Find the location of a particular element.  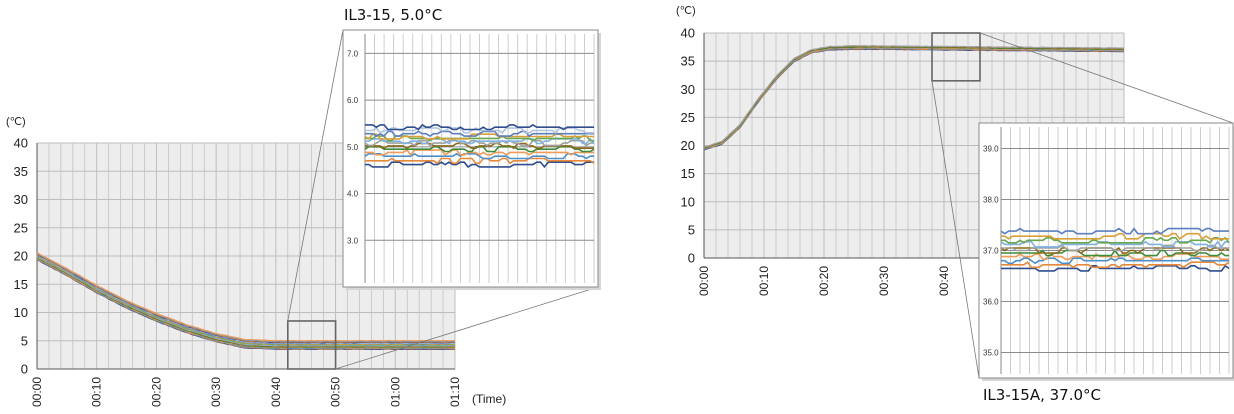

right-zoom-title: IL3-15A, 37.0°C is located at coordinates (1042, 395).